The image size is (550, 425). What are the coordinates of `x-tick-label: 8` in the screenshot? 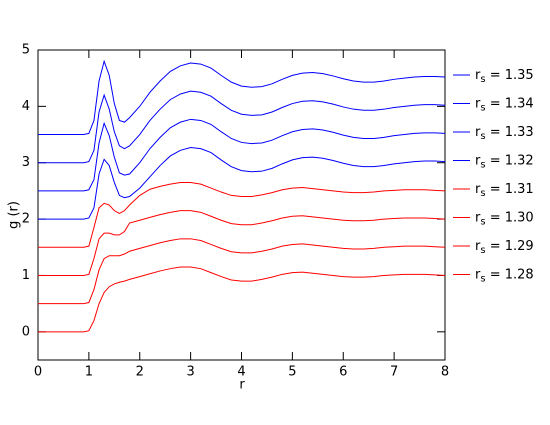 It's located at (445, 372).